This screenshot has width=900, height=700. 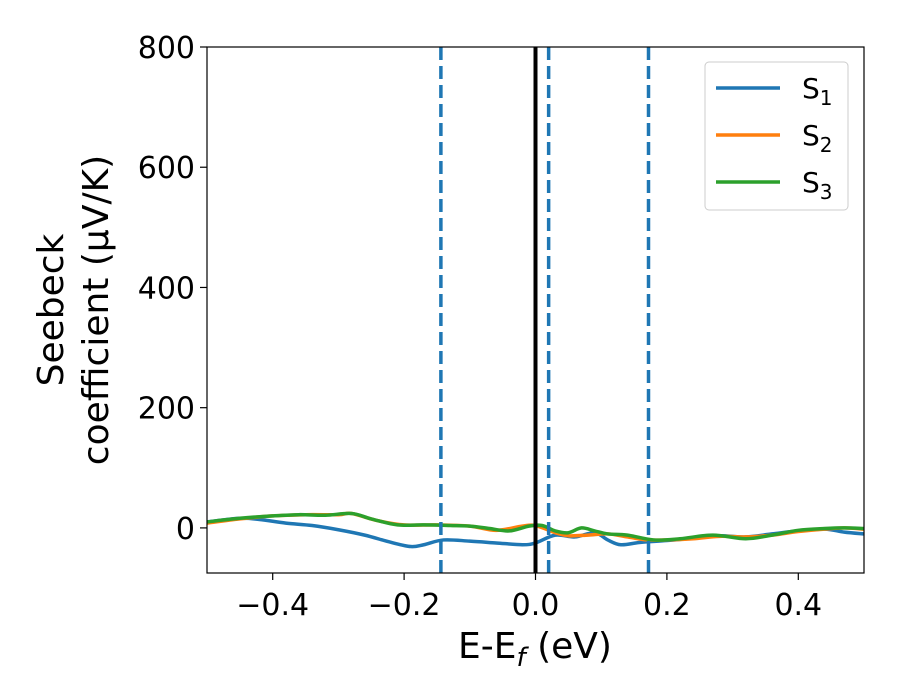 I want to click on y-axis-label: Seebeck coefficient (μV/K), so click(x=74, y=310).